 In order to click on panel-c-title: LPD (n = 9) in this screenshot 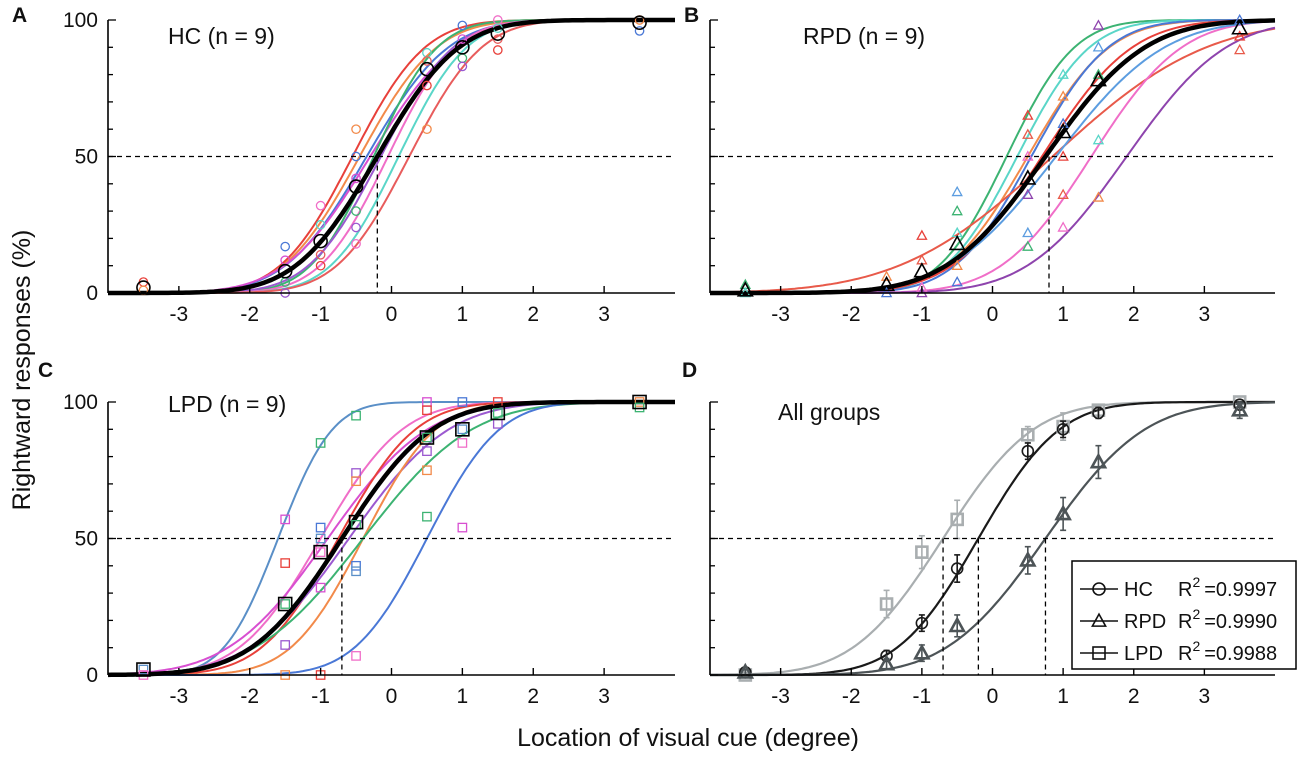, I will do `click(227, 404)`.